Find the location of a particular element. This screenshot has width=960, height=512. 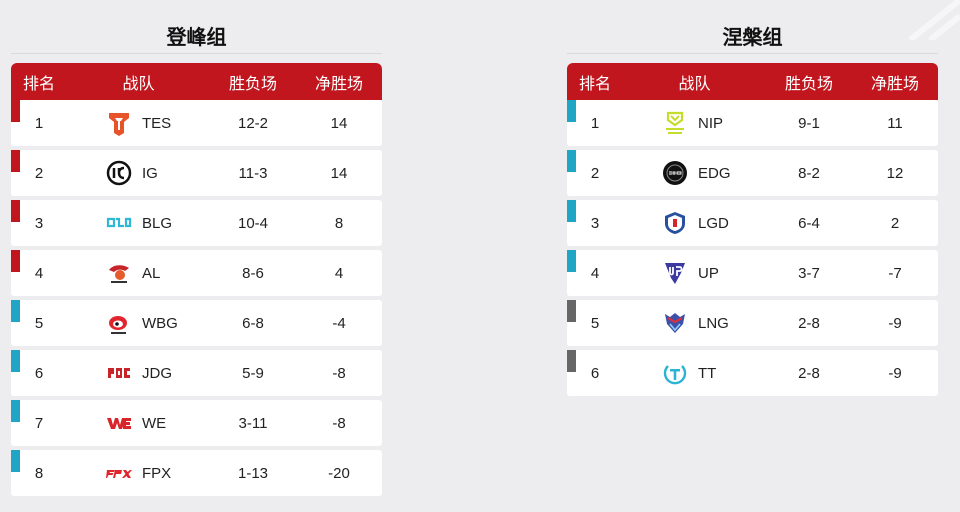

net-cell: -7 is located at coordinates (895, 273).